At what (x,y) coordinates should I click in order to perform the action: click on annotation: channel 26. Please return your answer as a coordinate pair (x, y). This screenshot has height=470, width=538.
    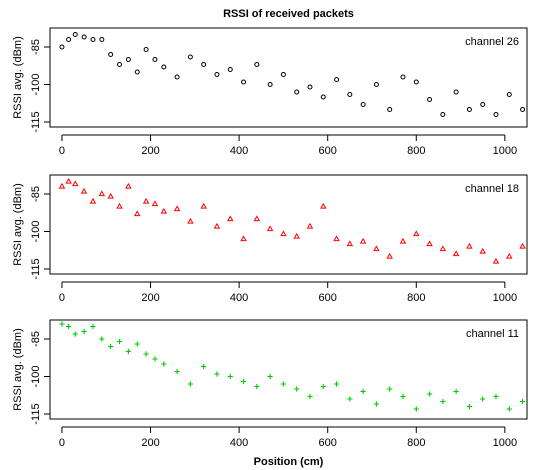
    Looking at the image, I should click on (492, 42).